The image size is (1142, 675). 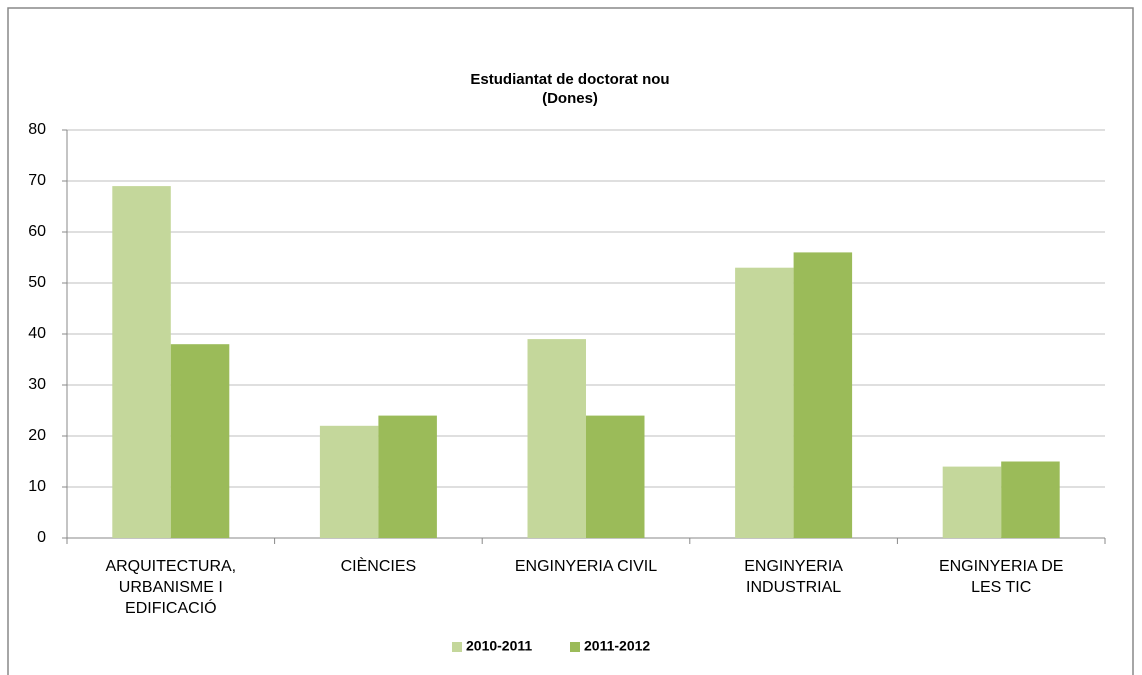 What do you see at coordinates (37, 129) in the screenshot?
I see `y-tick-label: 80` at bounding box center [37, 129].